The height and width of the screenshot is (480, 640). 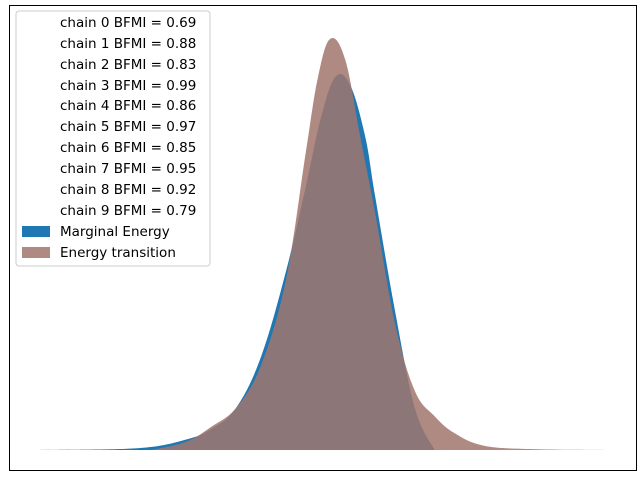 What do you see at coordinates (128, 211) in the screenshot?
I see `legend-label-chain-9: chain 9 BFMI = 0.79` at bounding box center [128, 211].